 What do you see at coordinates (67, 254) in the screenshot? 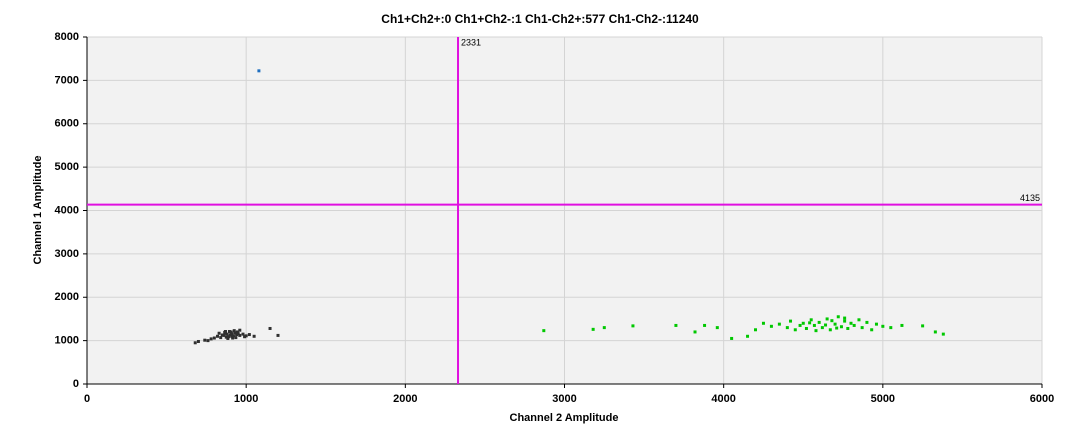
I see `y-tick-label: 3000` at bounding box center [67, 254].